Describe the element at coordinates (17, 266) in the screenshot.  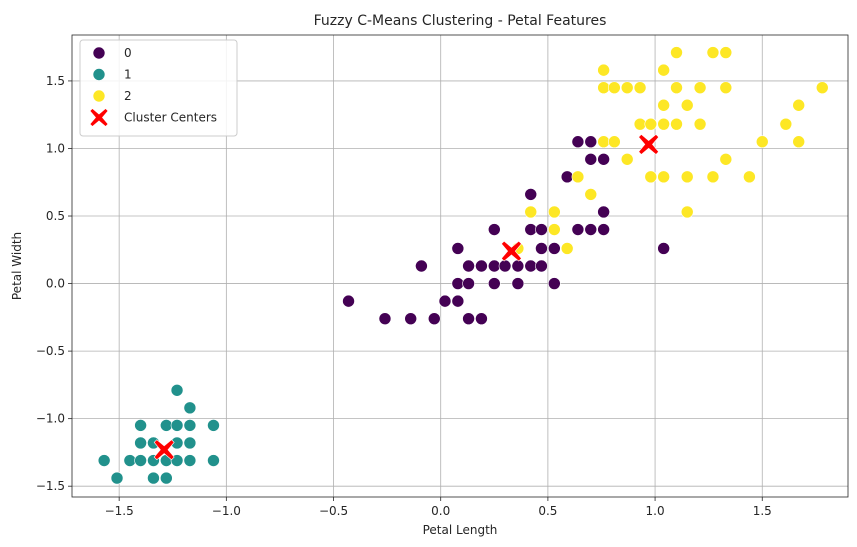
I see `y-axis-label: Petal Width` at that location.